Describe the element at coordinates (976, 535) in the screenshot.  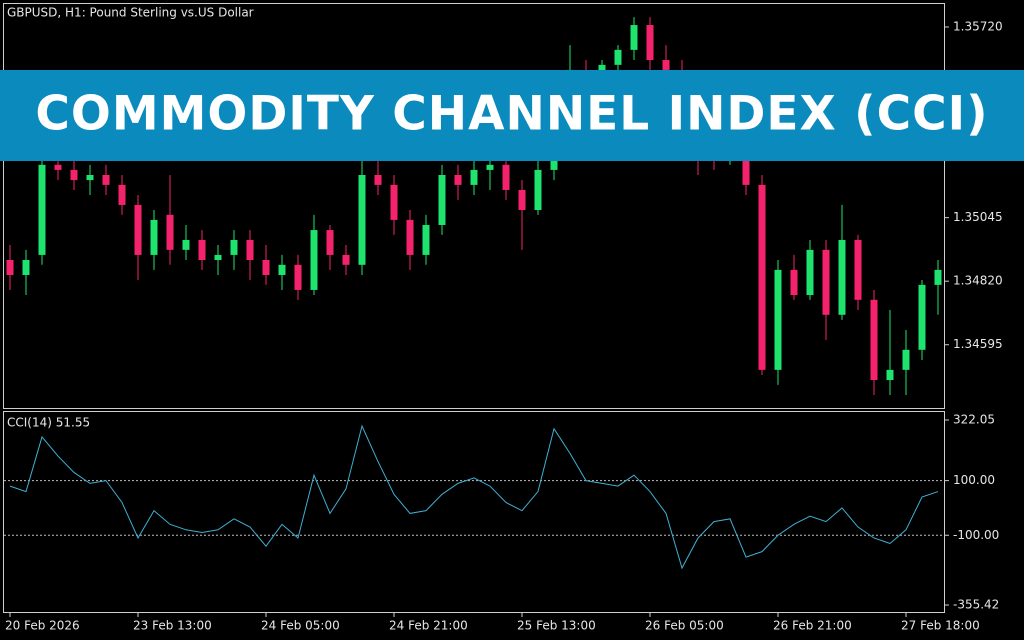
I see `y-tick-label: -100.00` at that location.